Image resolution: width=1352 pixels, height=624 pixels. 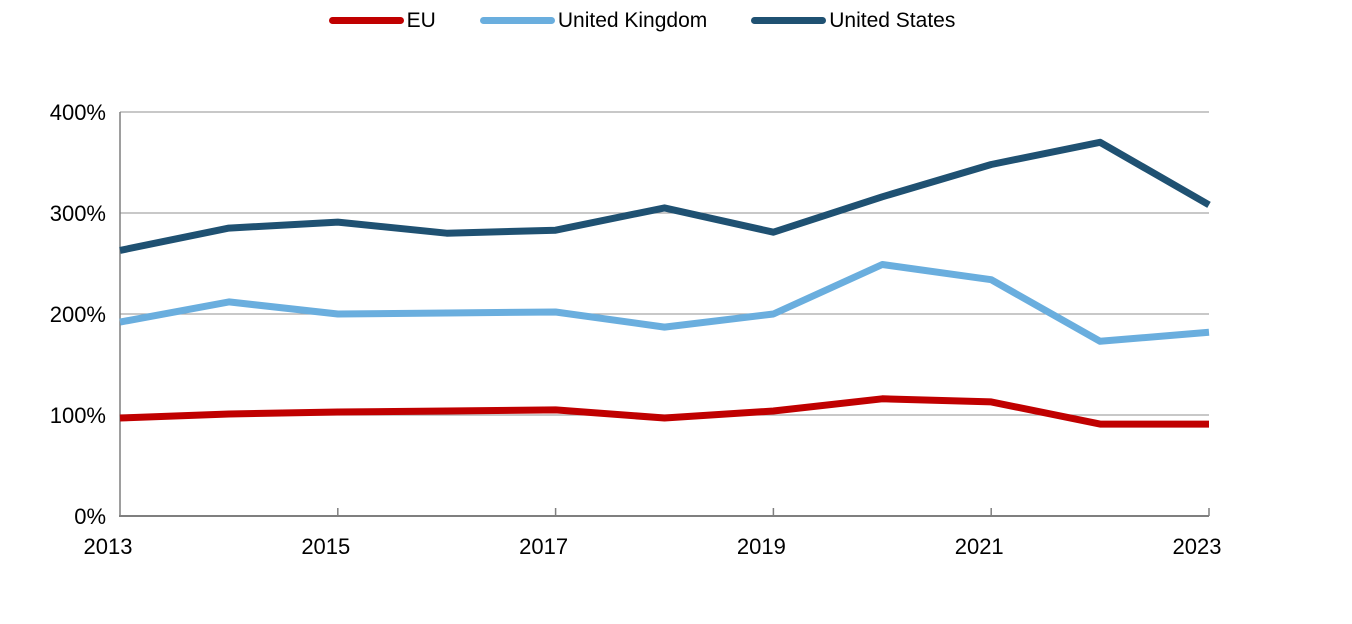 What do you see at coordinates (517, 20) in the screenshot?
I see `legend-swatch-united-kingdom` at bounding box center [517, 20].